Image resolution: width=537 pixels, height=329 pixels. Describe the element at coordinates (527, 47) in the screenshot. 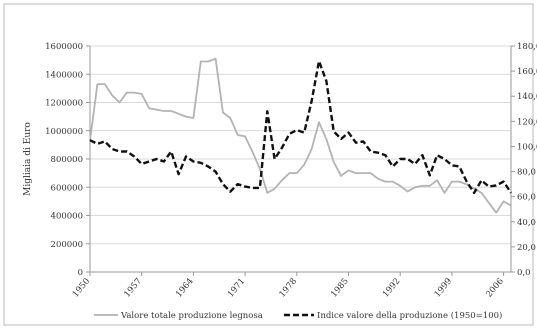

I see `right-tick-label-9: 180,0` at that location.